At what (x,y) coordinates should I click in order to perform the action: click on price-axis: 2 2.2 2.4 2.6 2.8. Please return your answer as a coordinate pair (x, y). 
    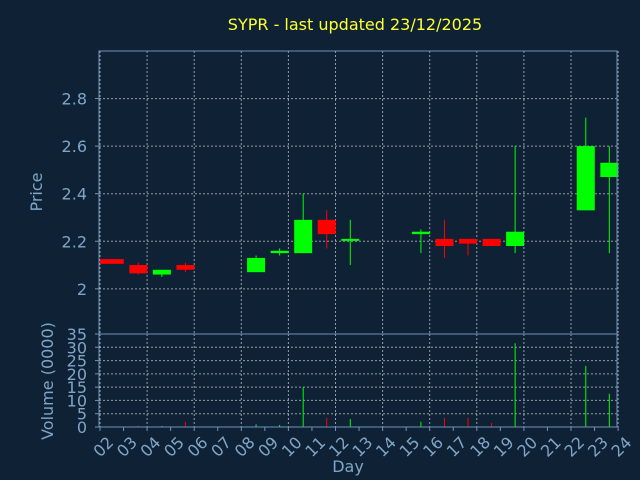
    Looking at the image, I should click on (80, 194).